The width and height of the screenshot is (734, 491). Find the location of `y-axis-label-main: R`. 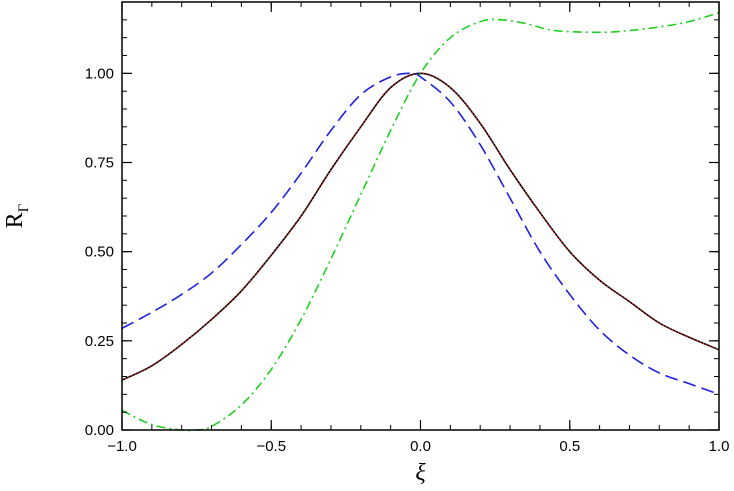

y-axis-label-main: R is located at coordinates (15, 220).